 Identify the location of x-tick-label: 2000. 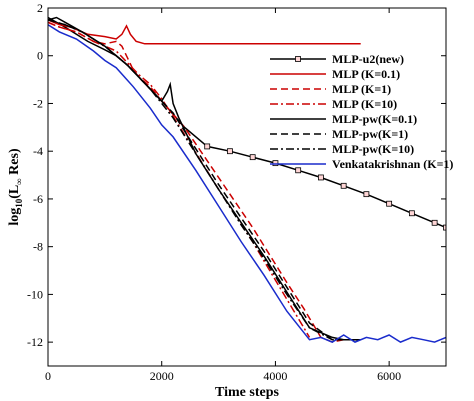
(162, 376).